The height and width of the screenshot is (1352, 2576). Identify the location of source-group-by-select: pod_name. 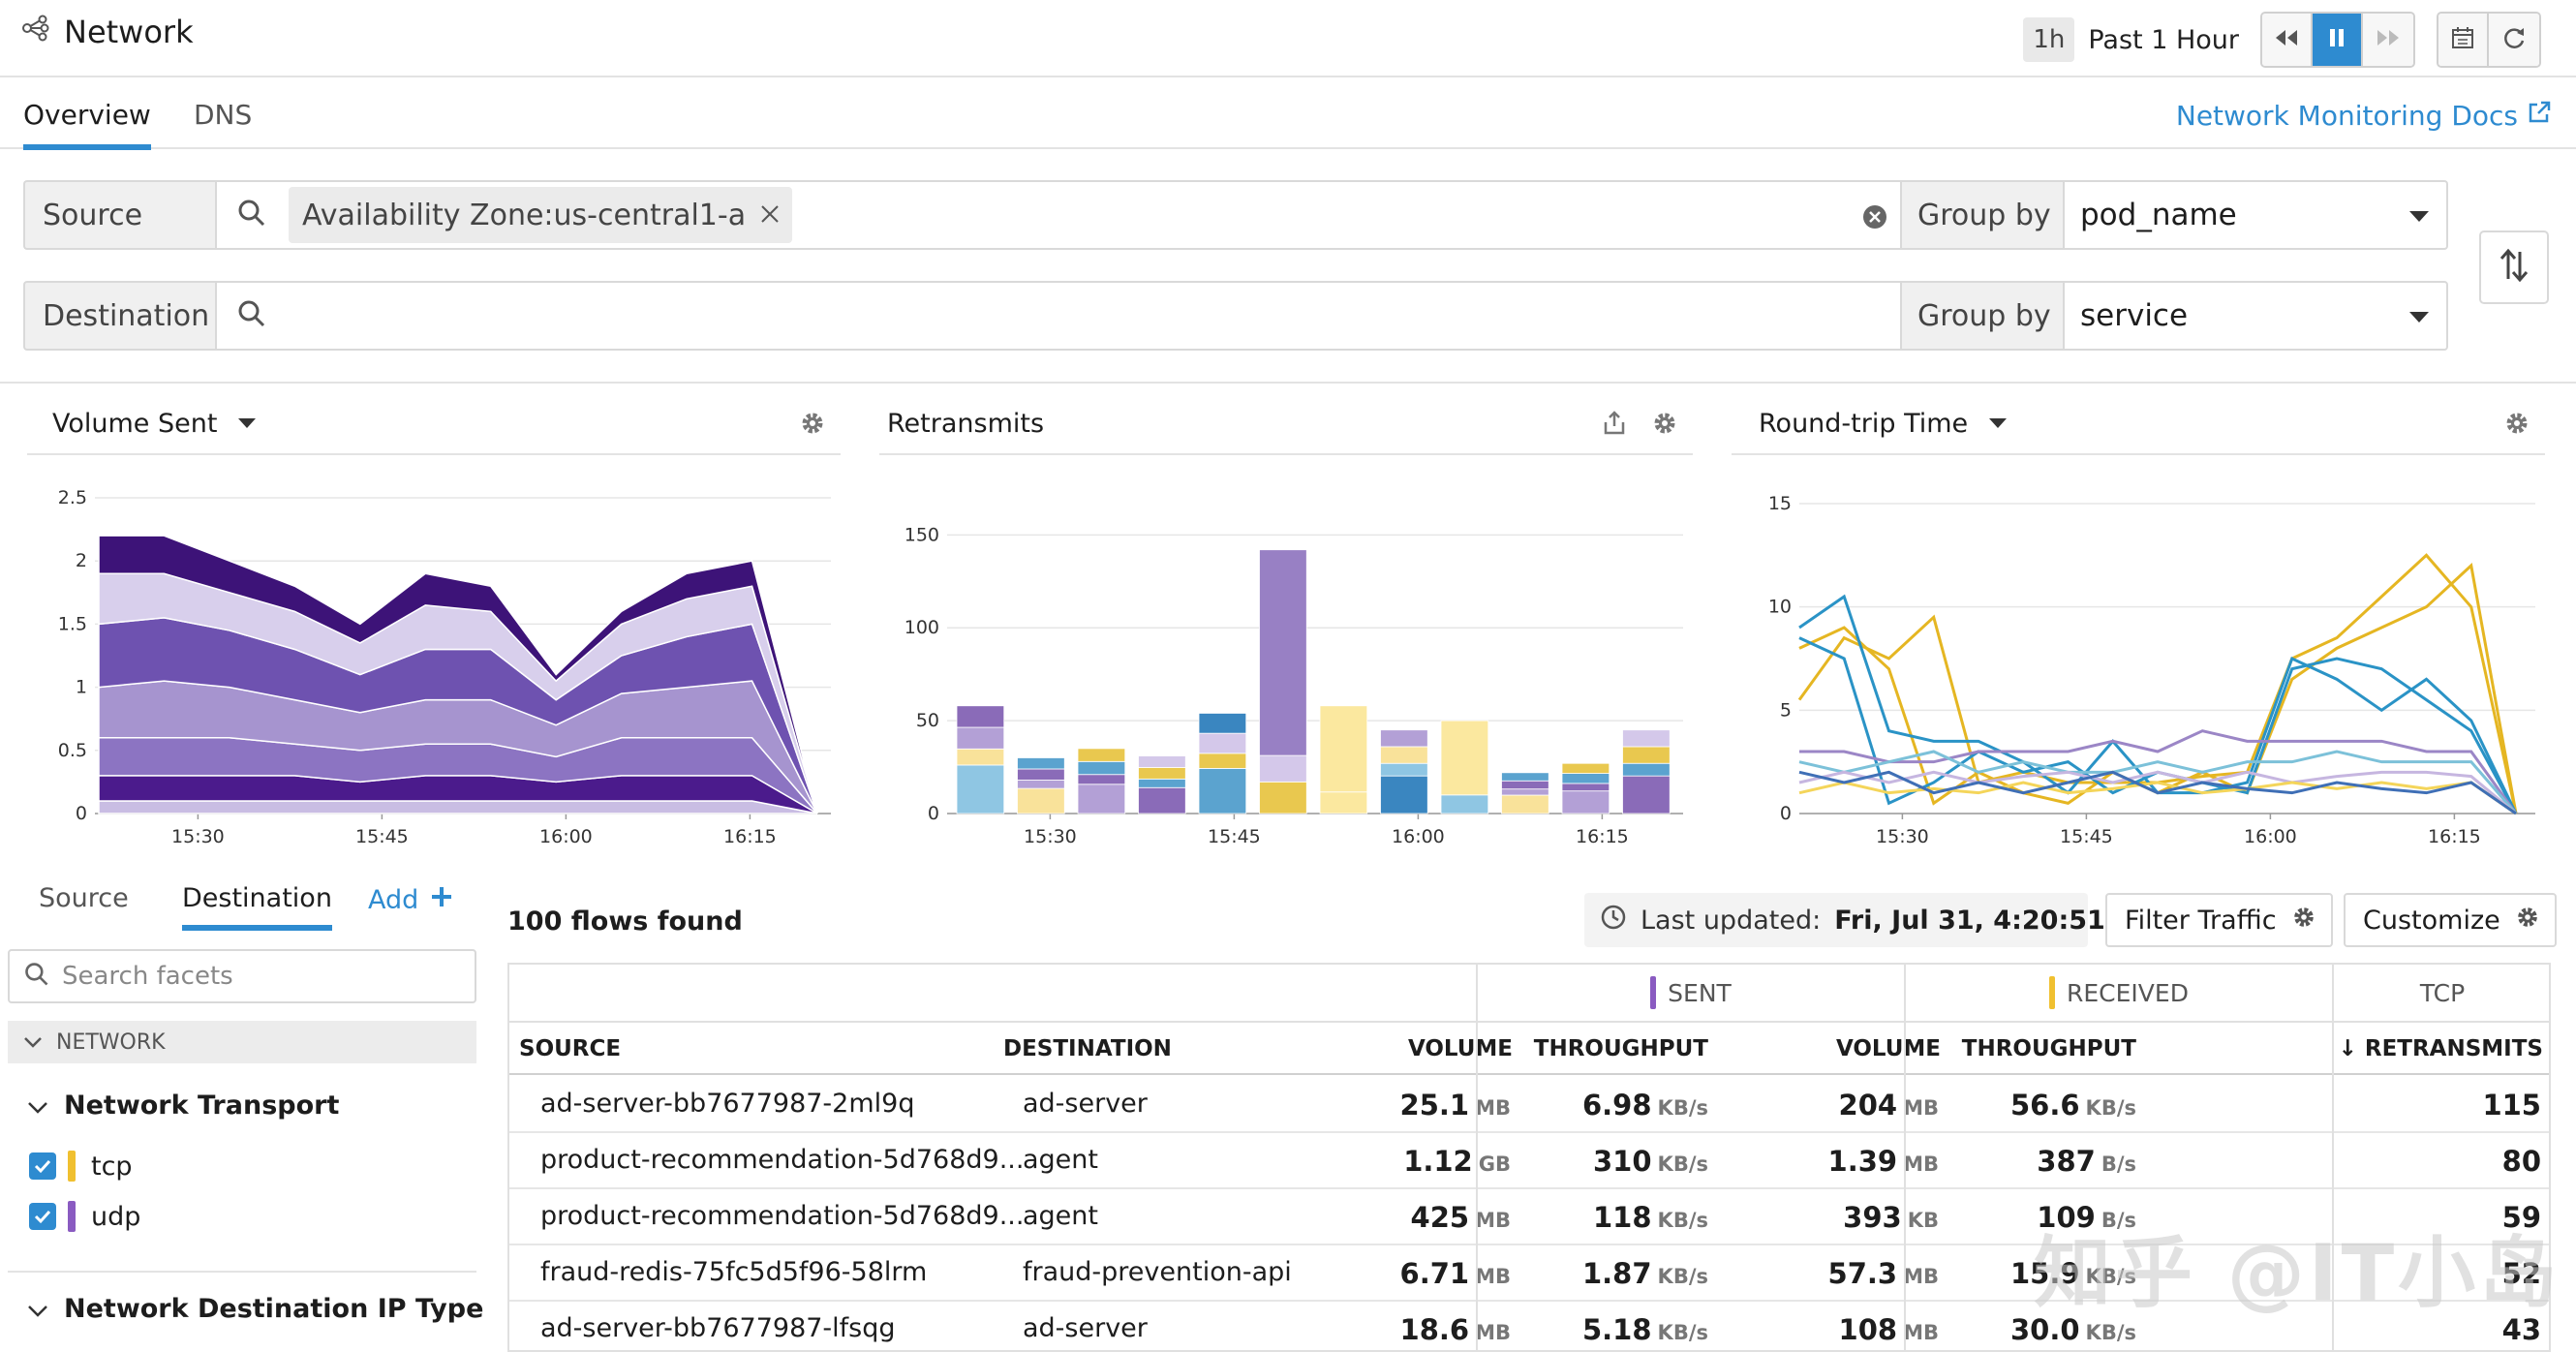
(2255, 215).